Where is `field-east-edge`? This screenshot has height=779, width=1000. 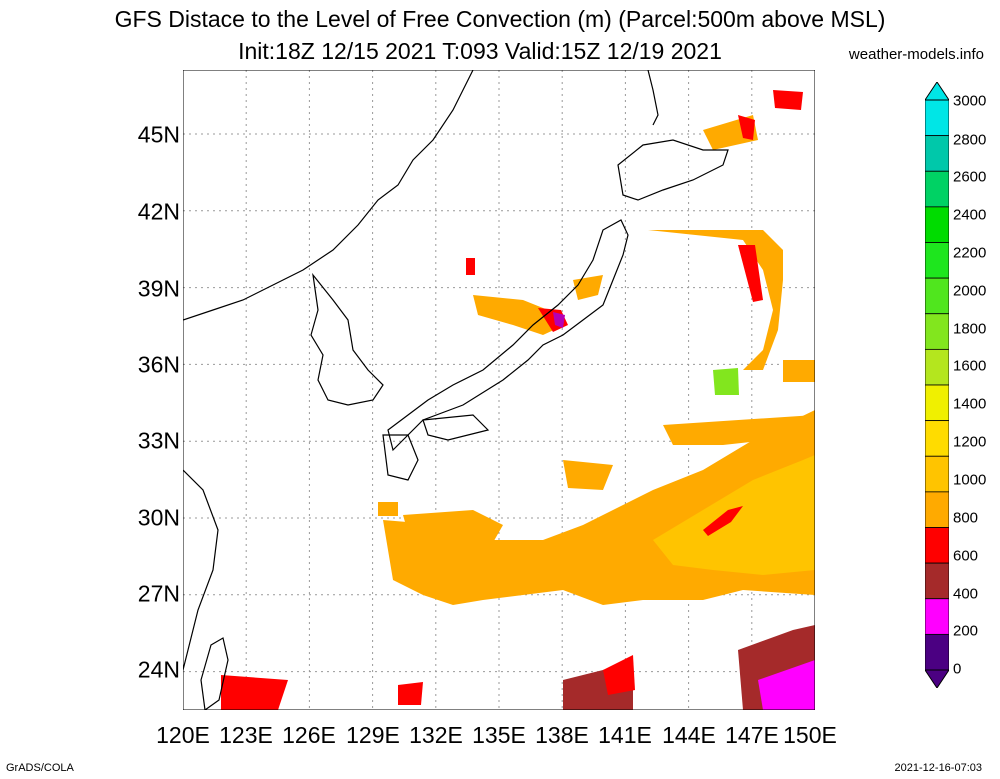
field-east-edge is located at coordinates (799, 371).